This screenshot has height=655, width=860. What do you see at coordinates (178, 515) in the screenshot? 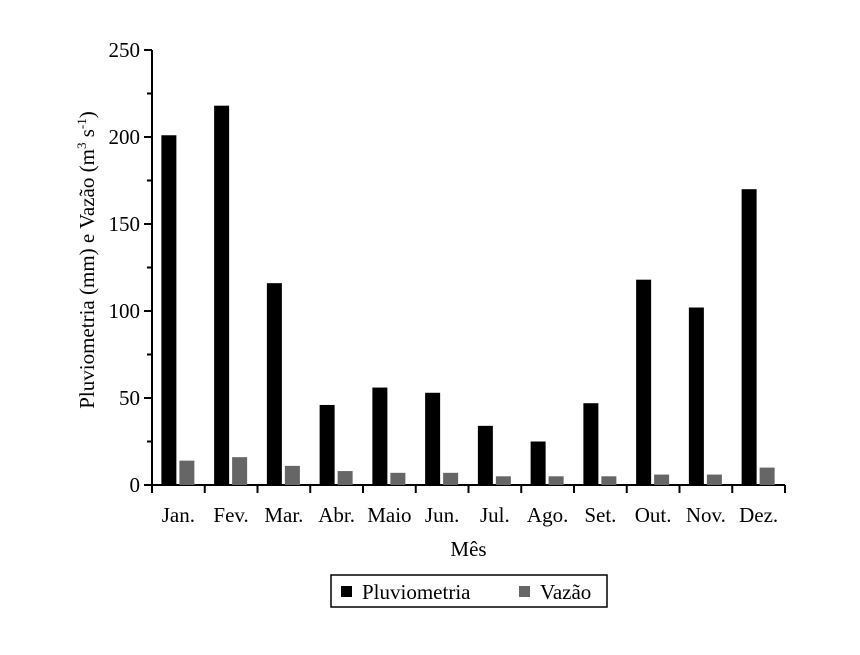
I see `x-tick-label: Jan.` at bounding box center [178, 515].